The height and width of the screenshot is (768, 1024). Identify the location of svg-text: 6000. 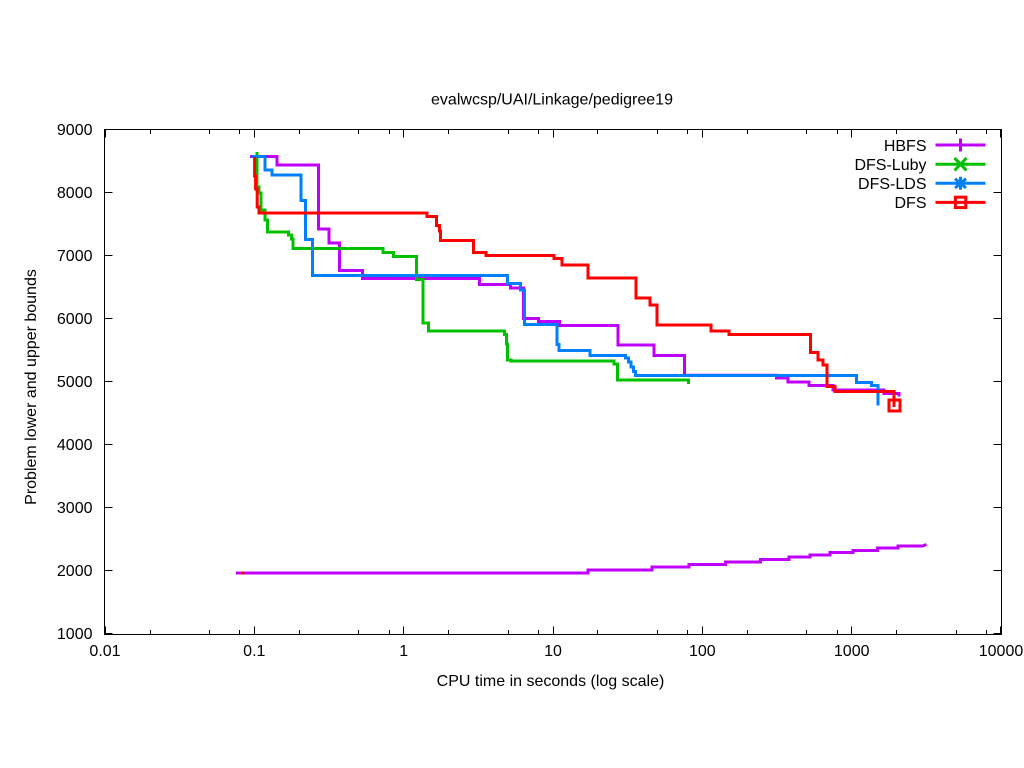
(75, 319).